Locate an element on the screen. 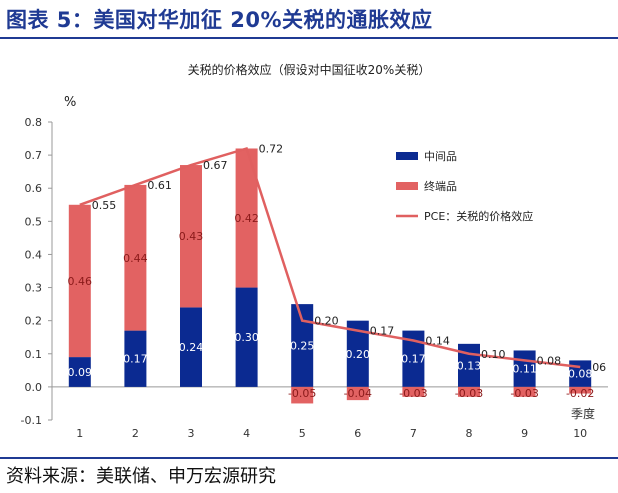 The image size is (618, 493). data-label-intermediate: 0.30 is located at coordinates (246, 337).